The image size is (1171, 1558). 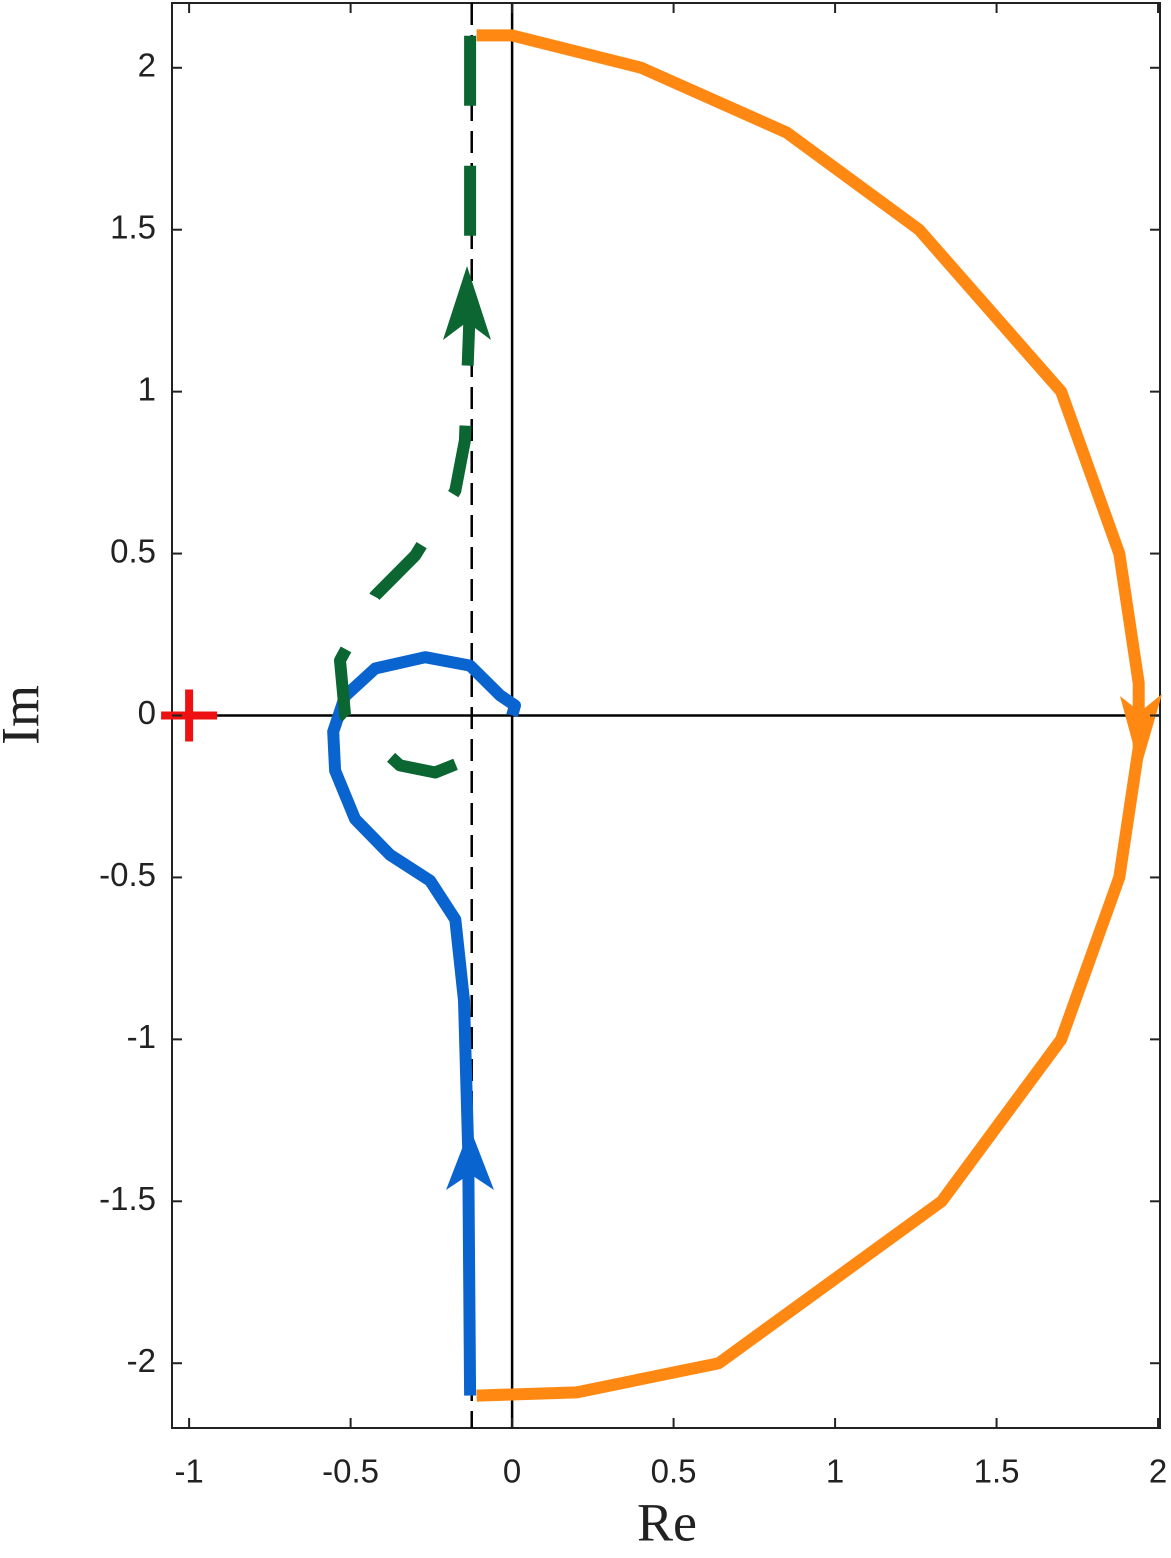 I want to click on x-tick-label: 1.5, so click(x=997, y=1471).